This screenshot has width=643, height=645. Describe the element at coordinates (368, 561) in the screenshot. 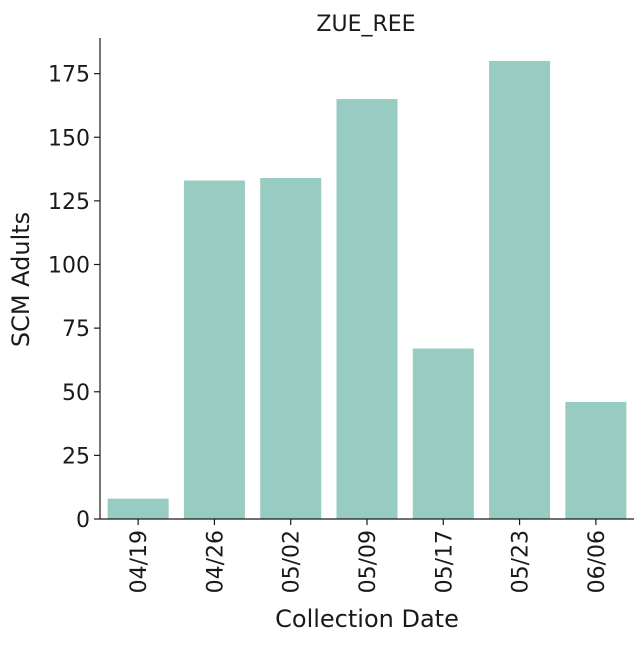

I see `x-tick-label: 05/09` at that location.